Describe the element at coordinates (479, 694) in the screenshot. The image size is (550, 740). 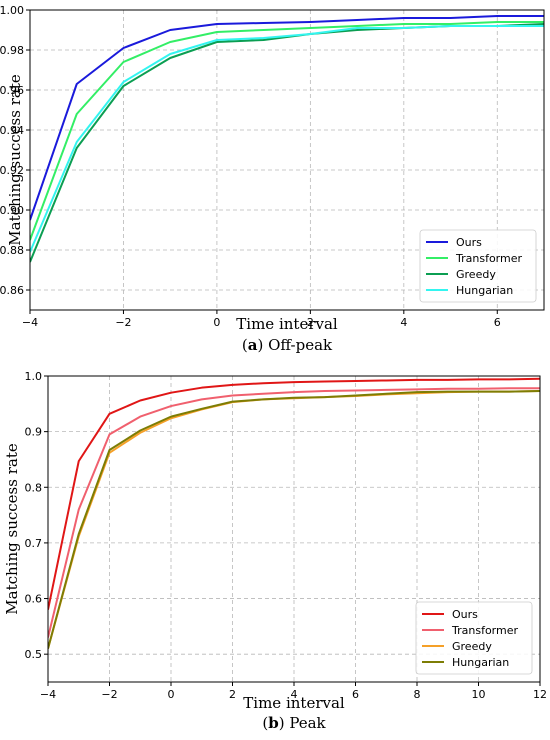
I see `x-tick-label: 10` at that location.